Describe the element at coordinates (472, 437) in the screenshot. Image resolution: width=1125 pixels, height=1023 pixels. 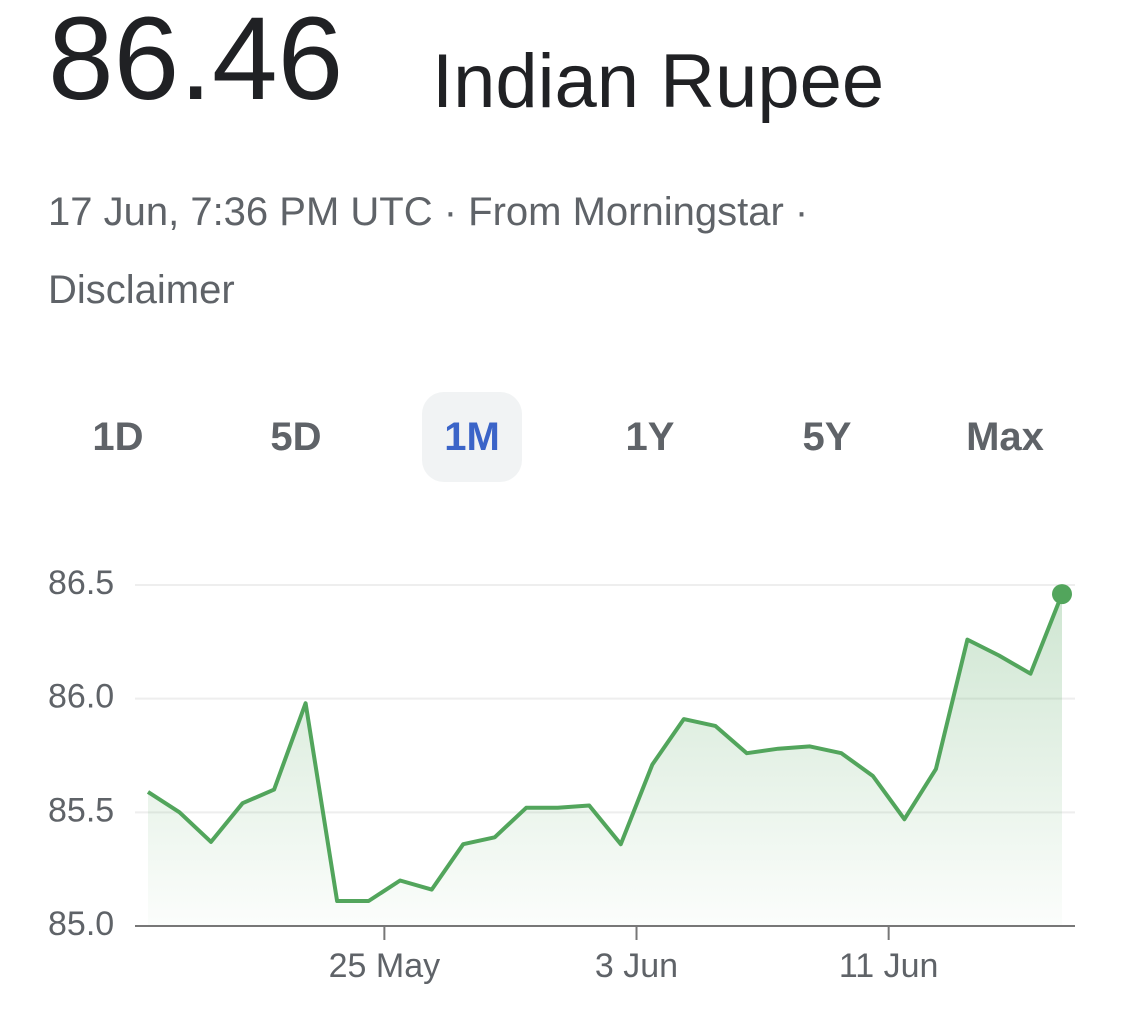
I see `range-button: 1M` at that location.